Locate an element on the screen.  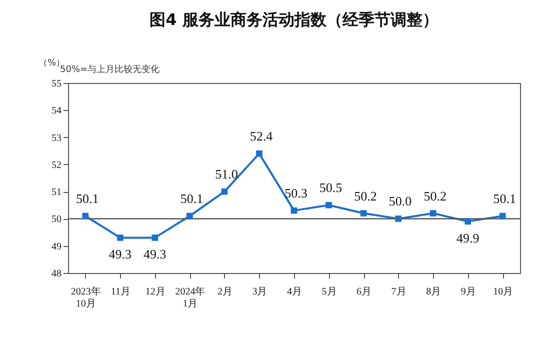
x-tick-label: 6月 is located at coordinates (364, 292).